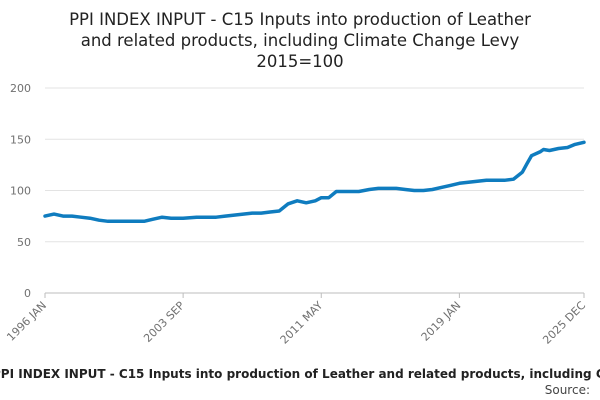 The height and width of the screenshot is (400, 600). What do you see at coordinates (299, 61) in the screenshot?
I see `chart-title-line: 2015=100` at bounding box center [299, 61].